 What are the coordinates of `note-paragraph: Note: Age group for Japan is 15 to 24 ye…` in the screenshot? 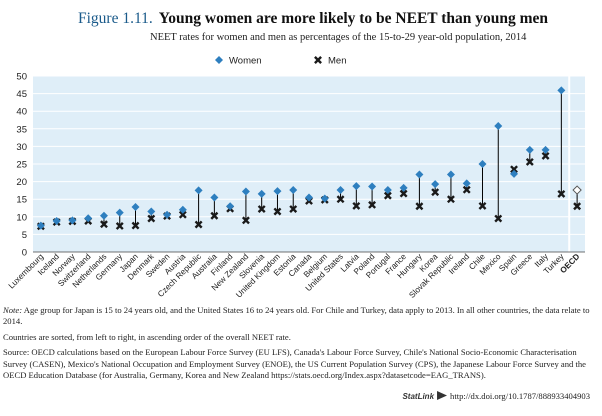 It's located at (300, 316).